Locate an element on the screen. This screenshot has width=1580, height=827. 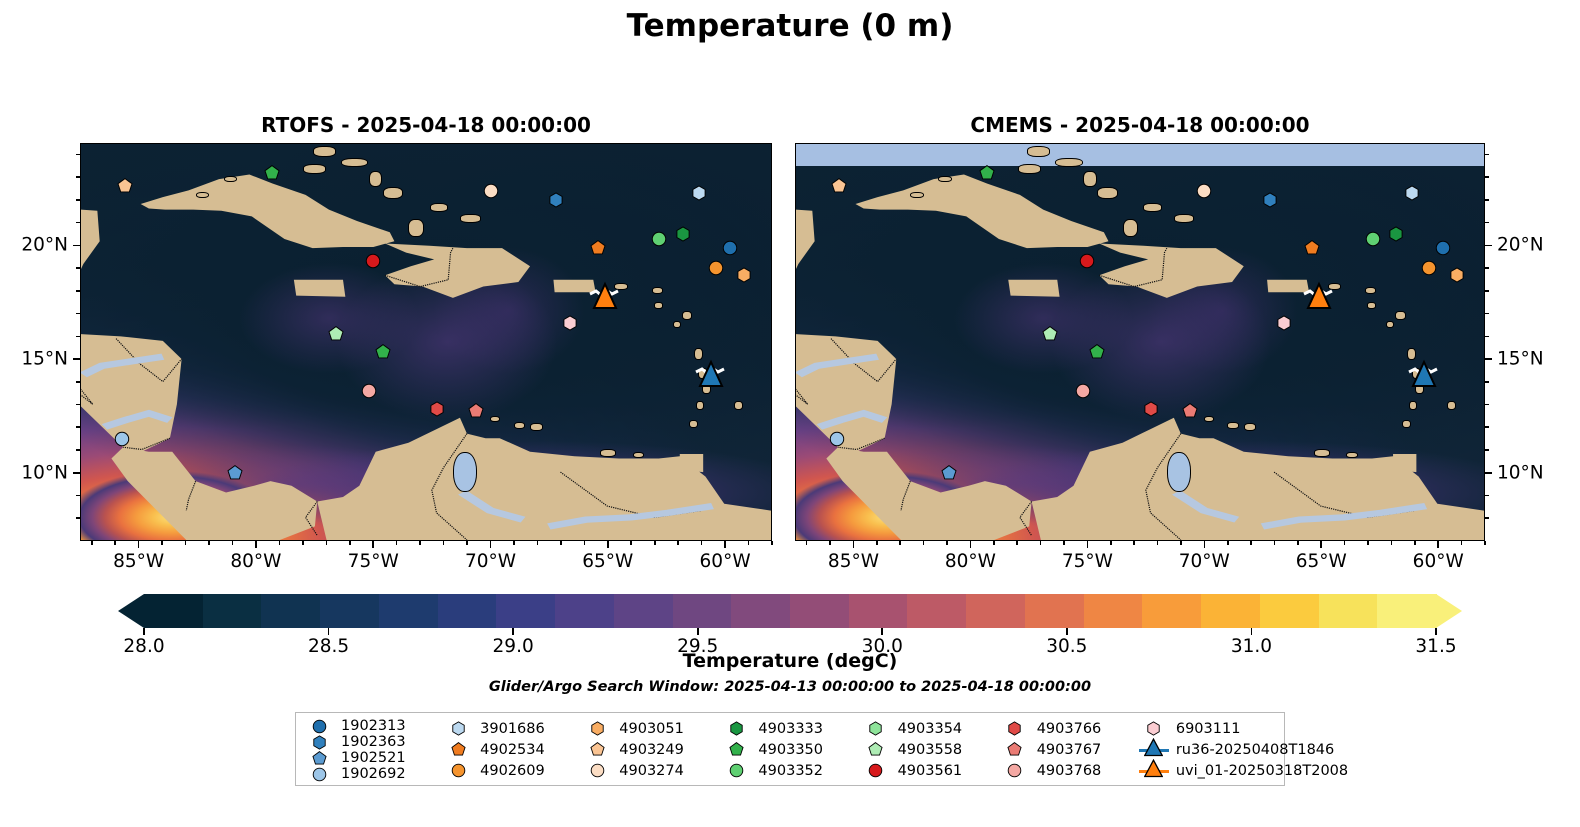
legend-item-4903558: 4903558 is located at coordinates (930, 749).